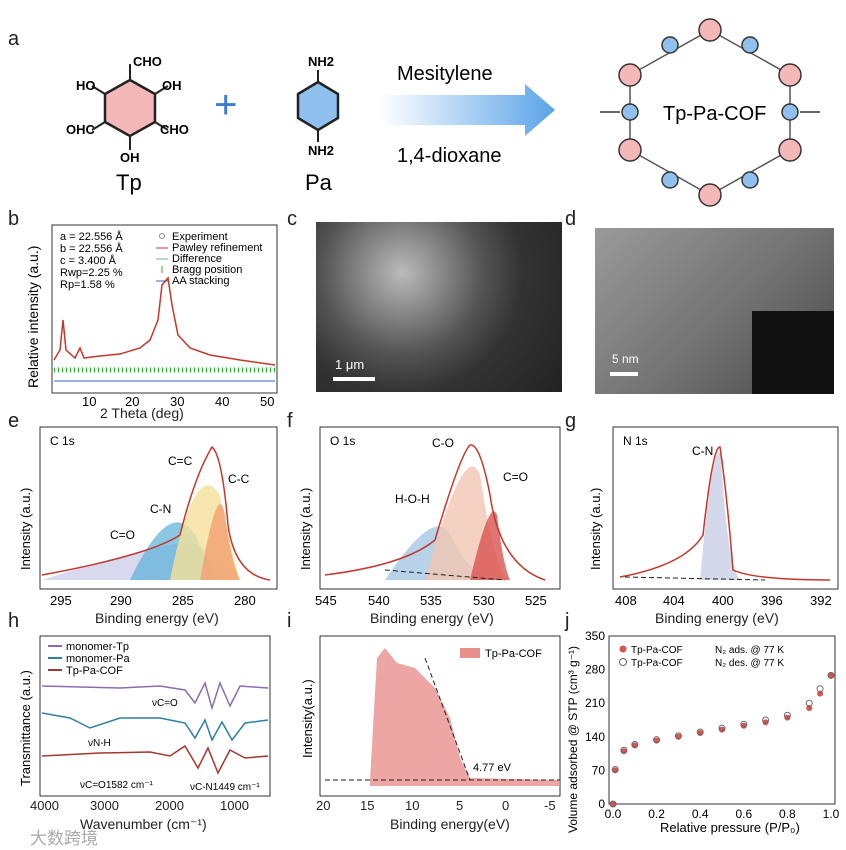 Image resolution: width=846 pixels, height=850 pixels. Describe the element at coordinates (225, 787) in the screenshot. I see `h-annot-cn-1449: νC-N1449 cm⁻¹` at that location.